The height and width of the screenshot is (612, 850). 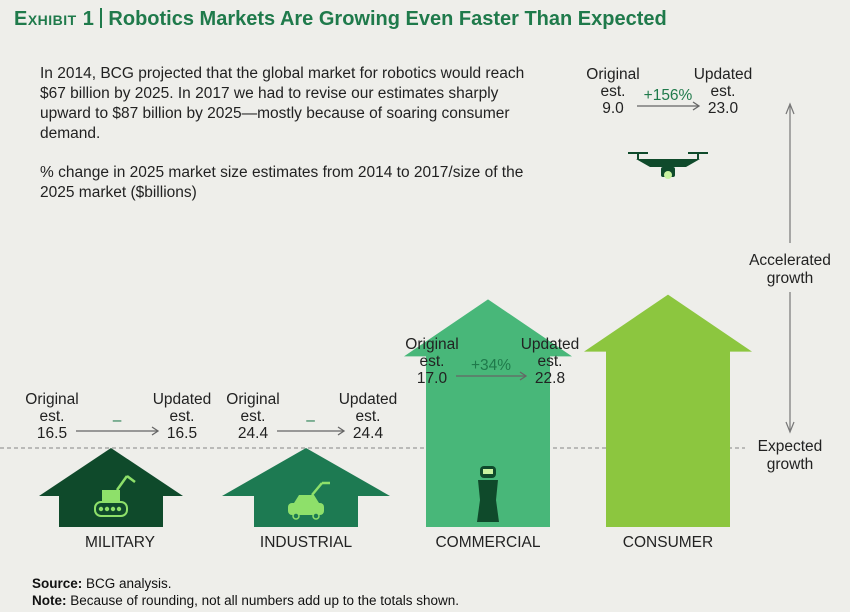 I want to click on industrial-robot-arm-icon, so click(x=309, y=500).